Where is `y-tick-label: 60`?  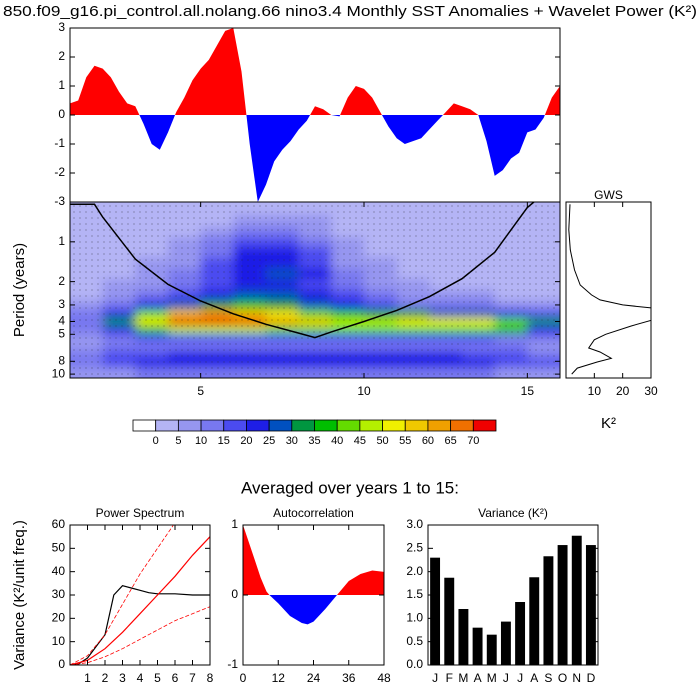 y-tick-label: 60 is located at coordinates (59, 524).